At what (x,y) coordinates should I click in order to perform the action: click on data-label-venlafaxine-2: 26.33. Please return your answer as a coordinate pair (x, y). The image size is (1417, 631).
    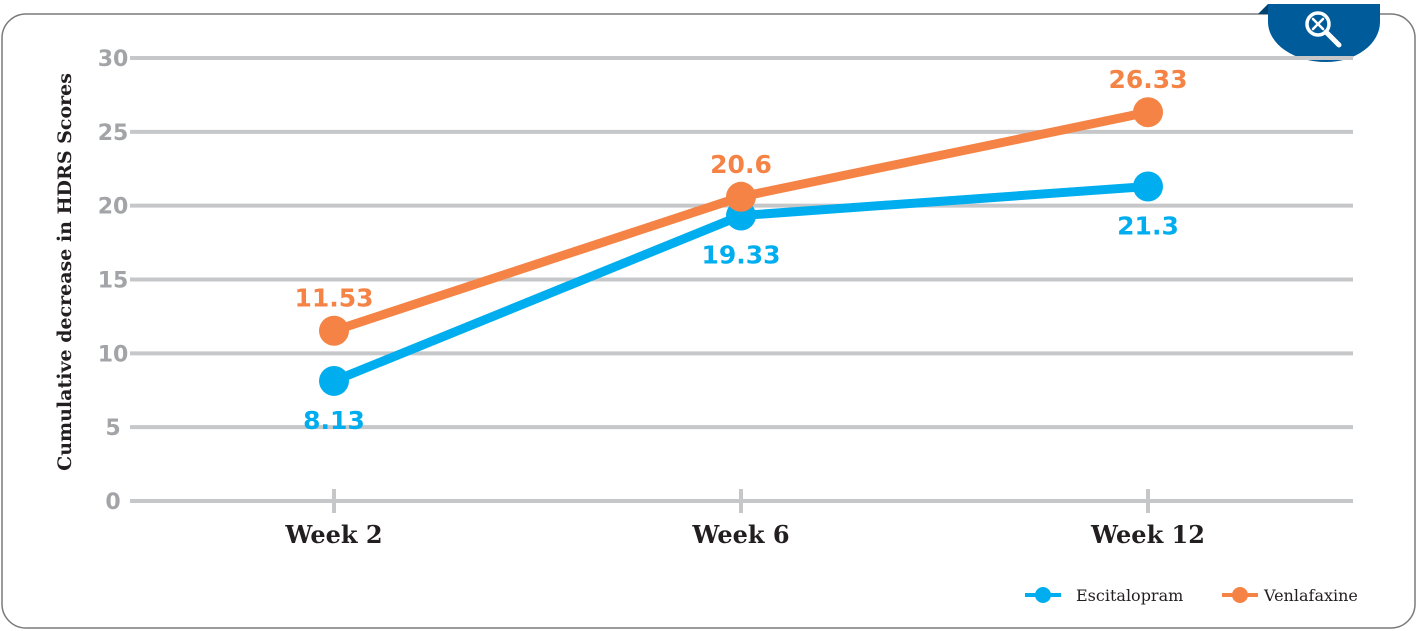
    Looking at the image, I should click on (1147, 79).